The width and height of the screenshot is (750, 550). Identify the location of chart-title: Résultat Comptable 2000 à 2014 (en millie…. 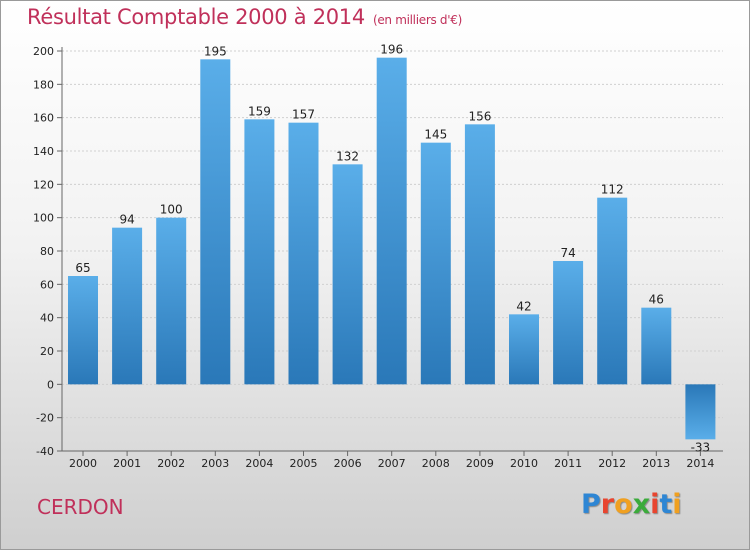
(244, 17).